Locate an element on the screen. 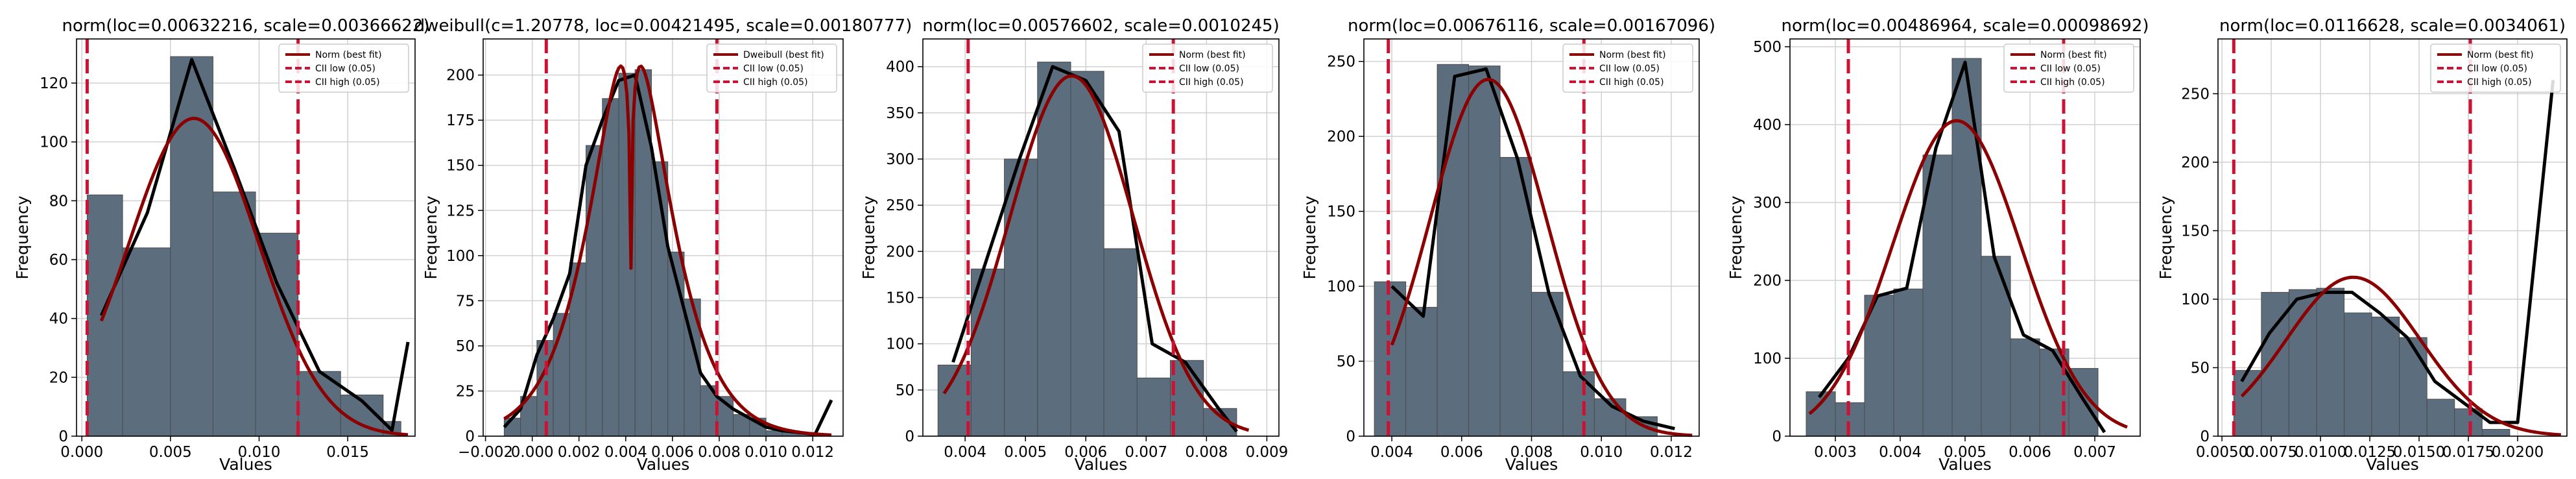  y-tick-label: 40 is located at coordinates (58, 319).